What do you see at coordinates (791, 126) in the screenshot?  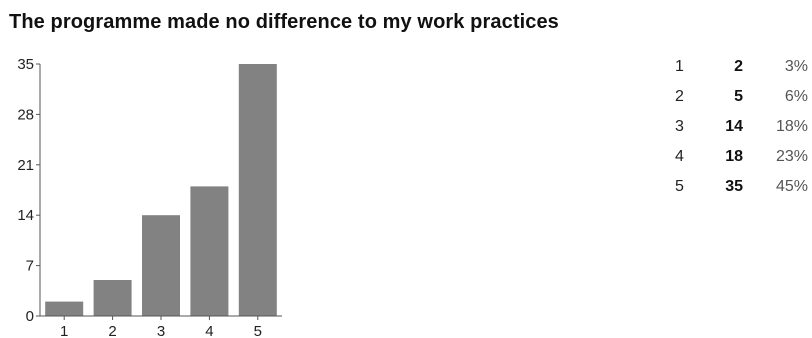 I see `summary-percent: 18%` at bounding box center [791, 126].